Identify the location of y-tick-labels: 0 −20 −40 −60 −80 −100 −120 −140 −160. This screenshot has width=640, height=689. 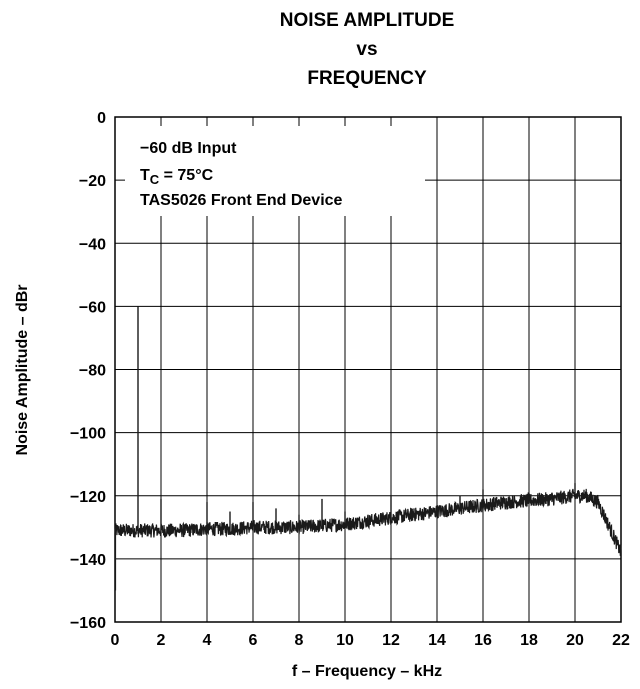
(88, 371).